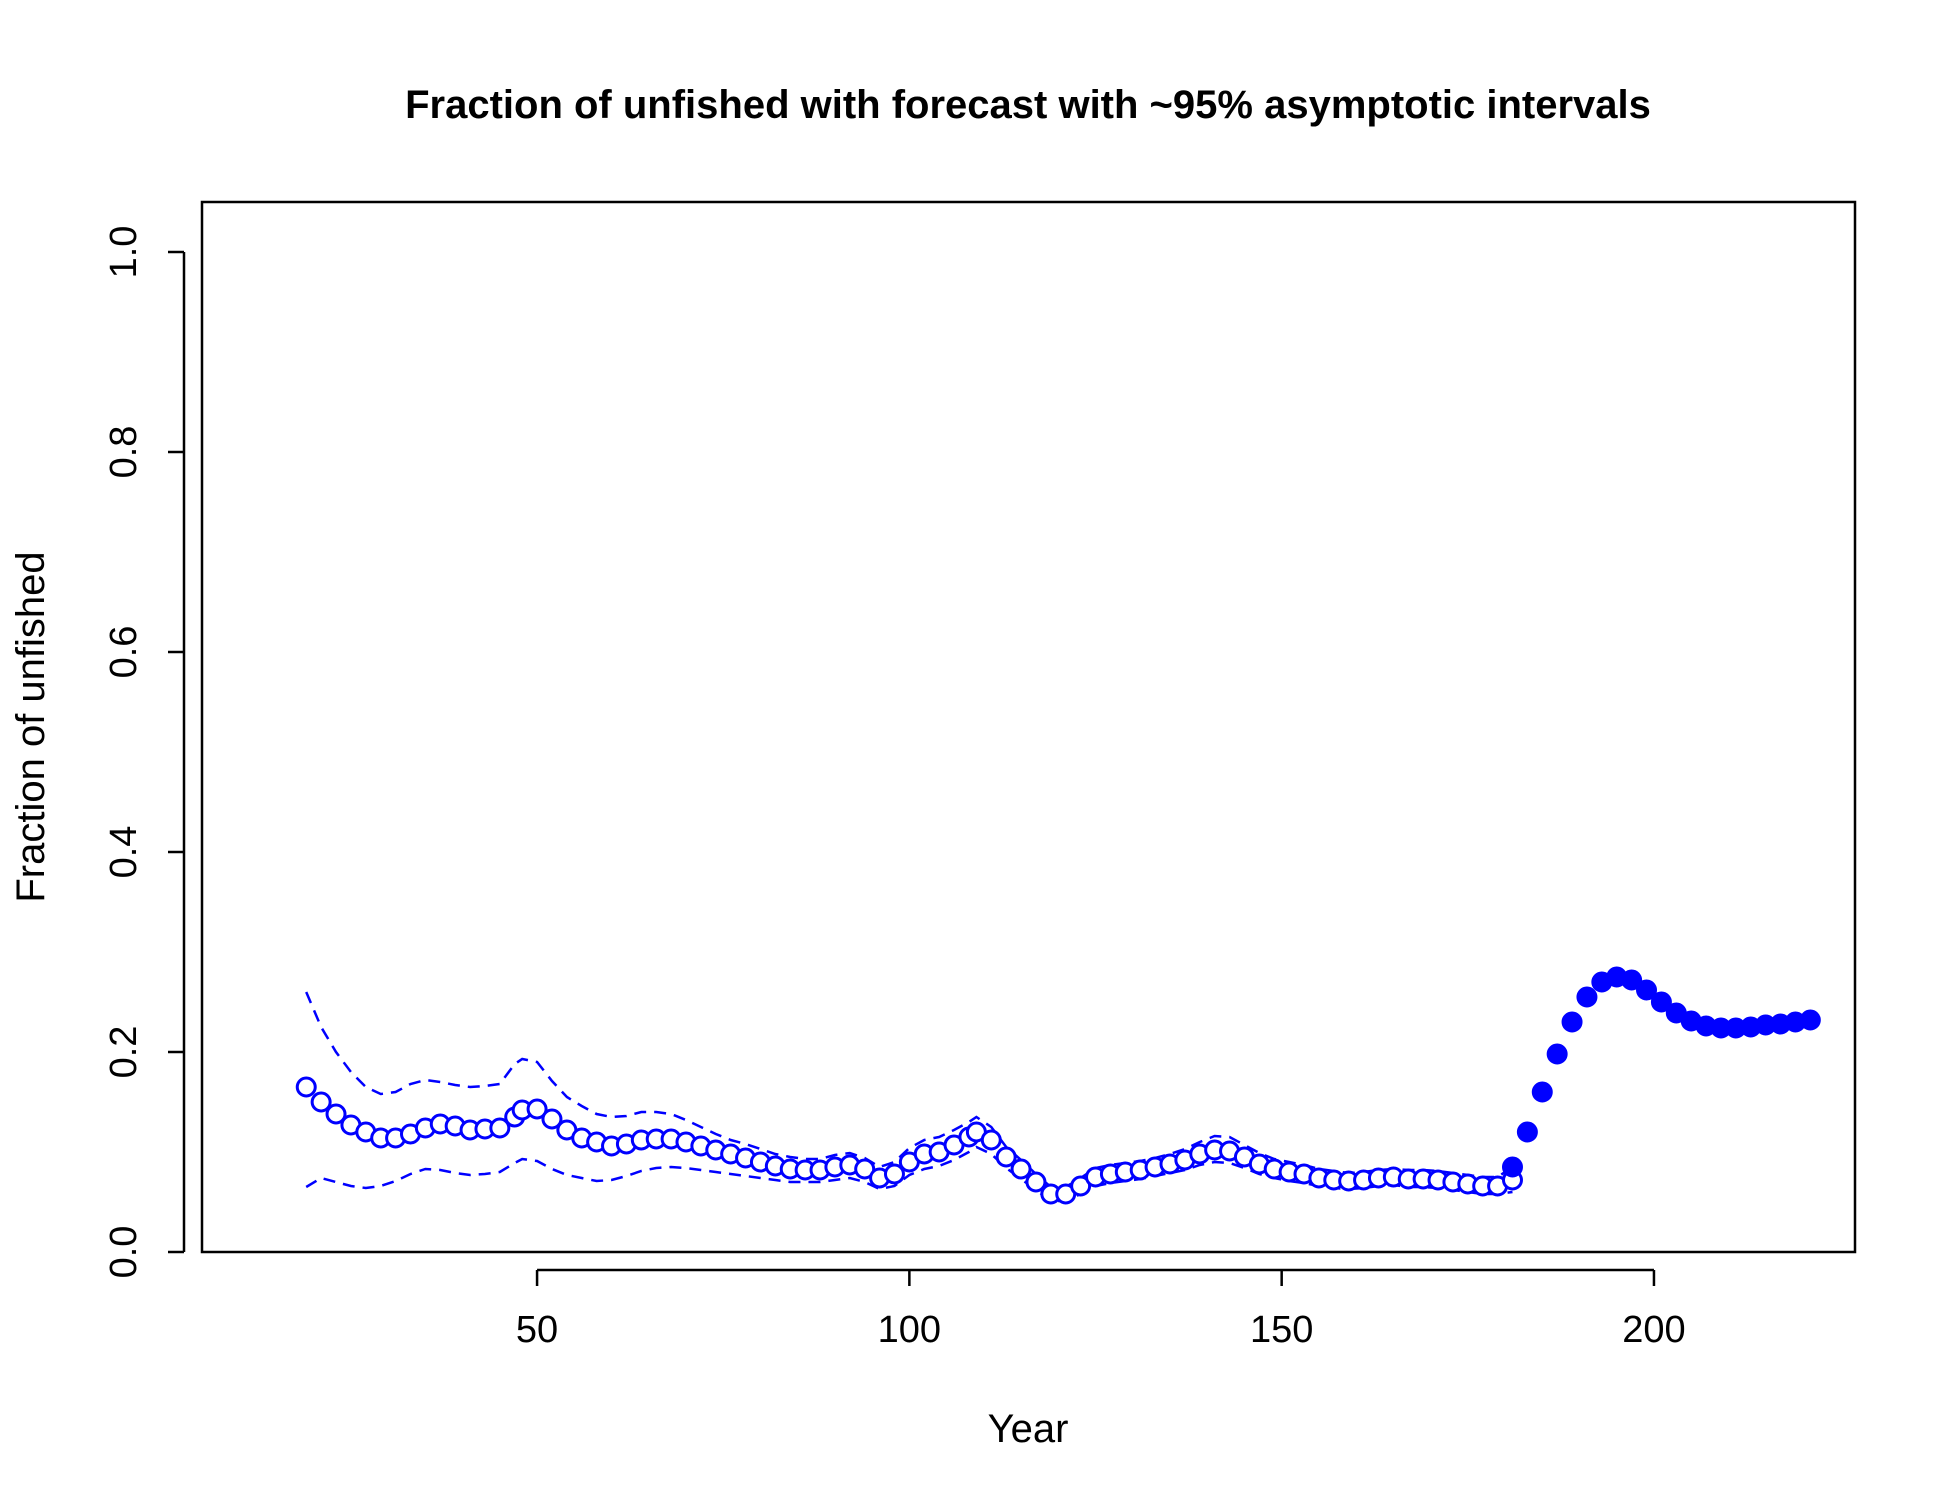 Image resolution: width=1950 pixels, height=1500 pixels. Describe the element at coordinates (124, 1052) in the screenshot. I see `y-tick-label: 0.2` at that location.